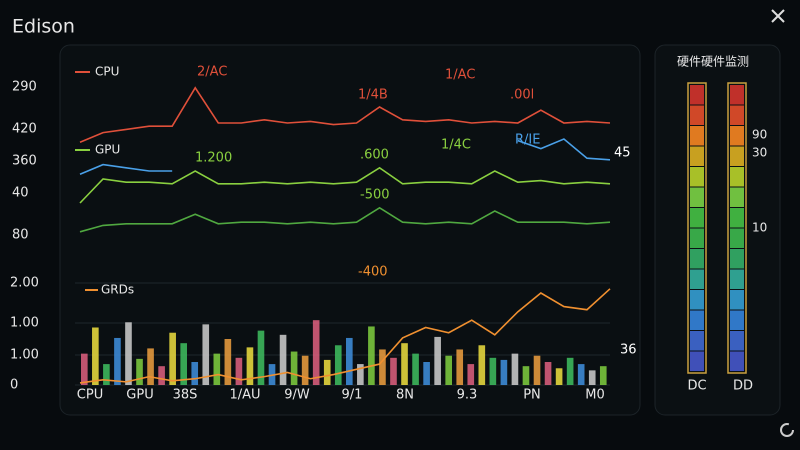  Describe the element at coordinates (467, 395) in the screenshot. I see `x-axis-label: 9.3` at that location.